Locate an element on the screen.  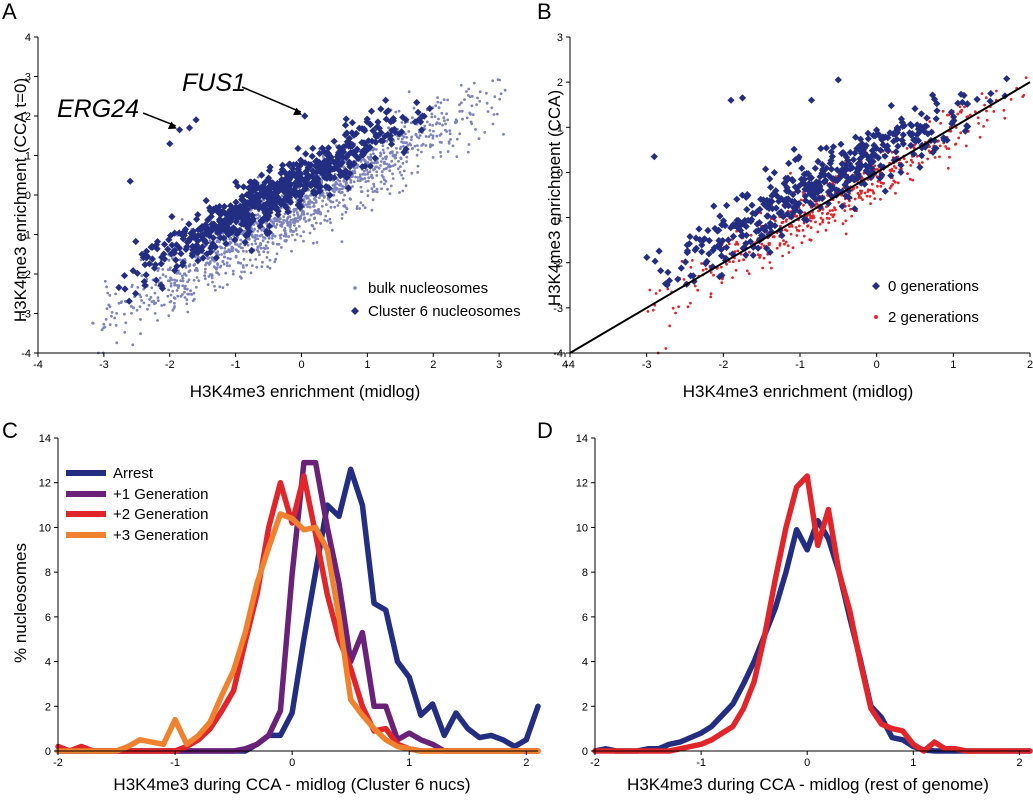
x-tick-label: 0 is located at coordinates (301, 365).